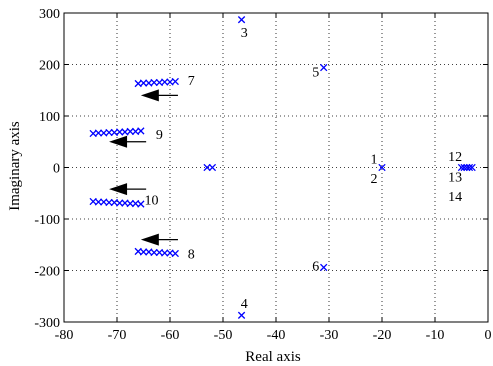 The width and height of the screenshot is (493, 366). Describe the element at coordinates (329, 335) in the screenshot. I see `tick-label-x: -30` at that location.